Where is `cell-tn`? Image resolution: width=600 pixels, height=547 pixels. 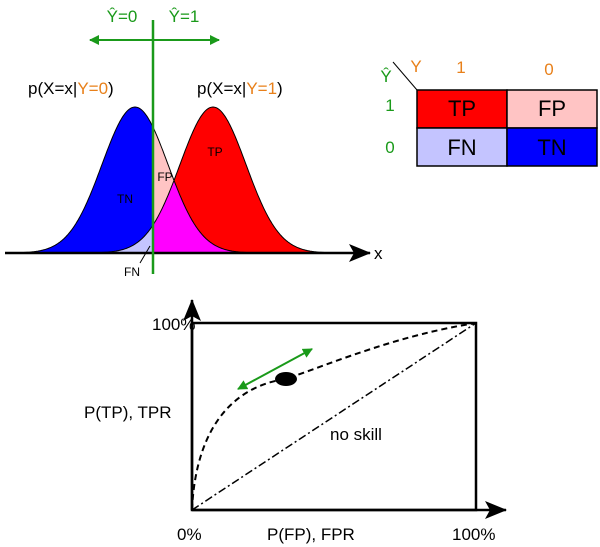
cell-tn is located at coordinates (552, 147).